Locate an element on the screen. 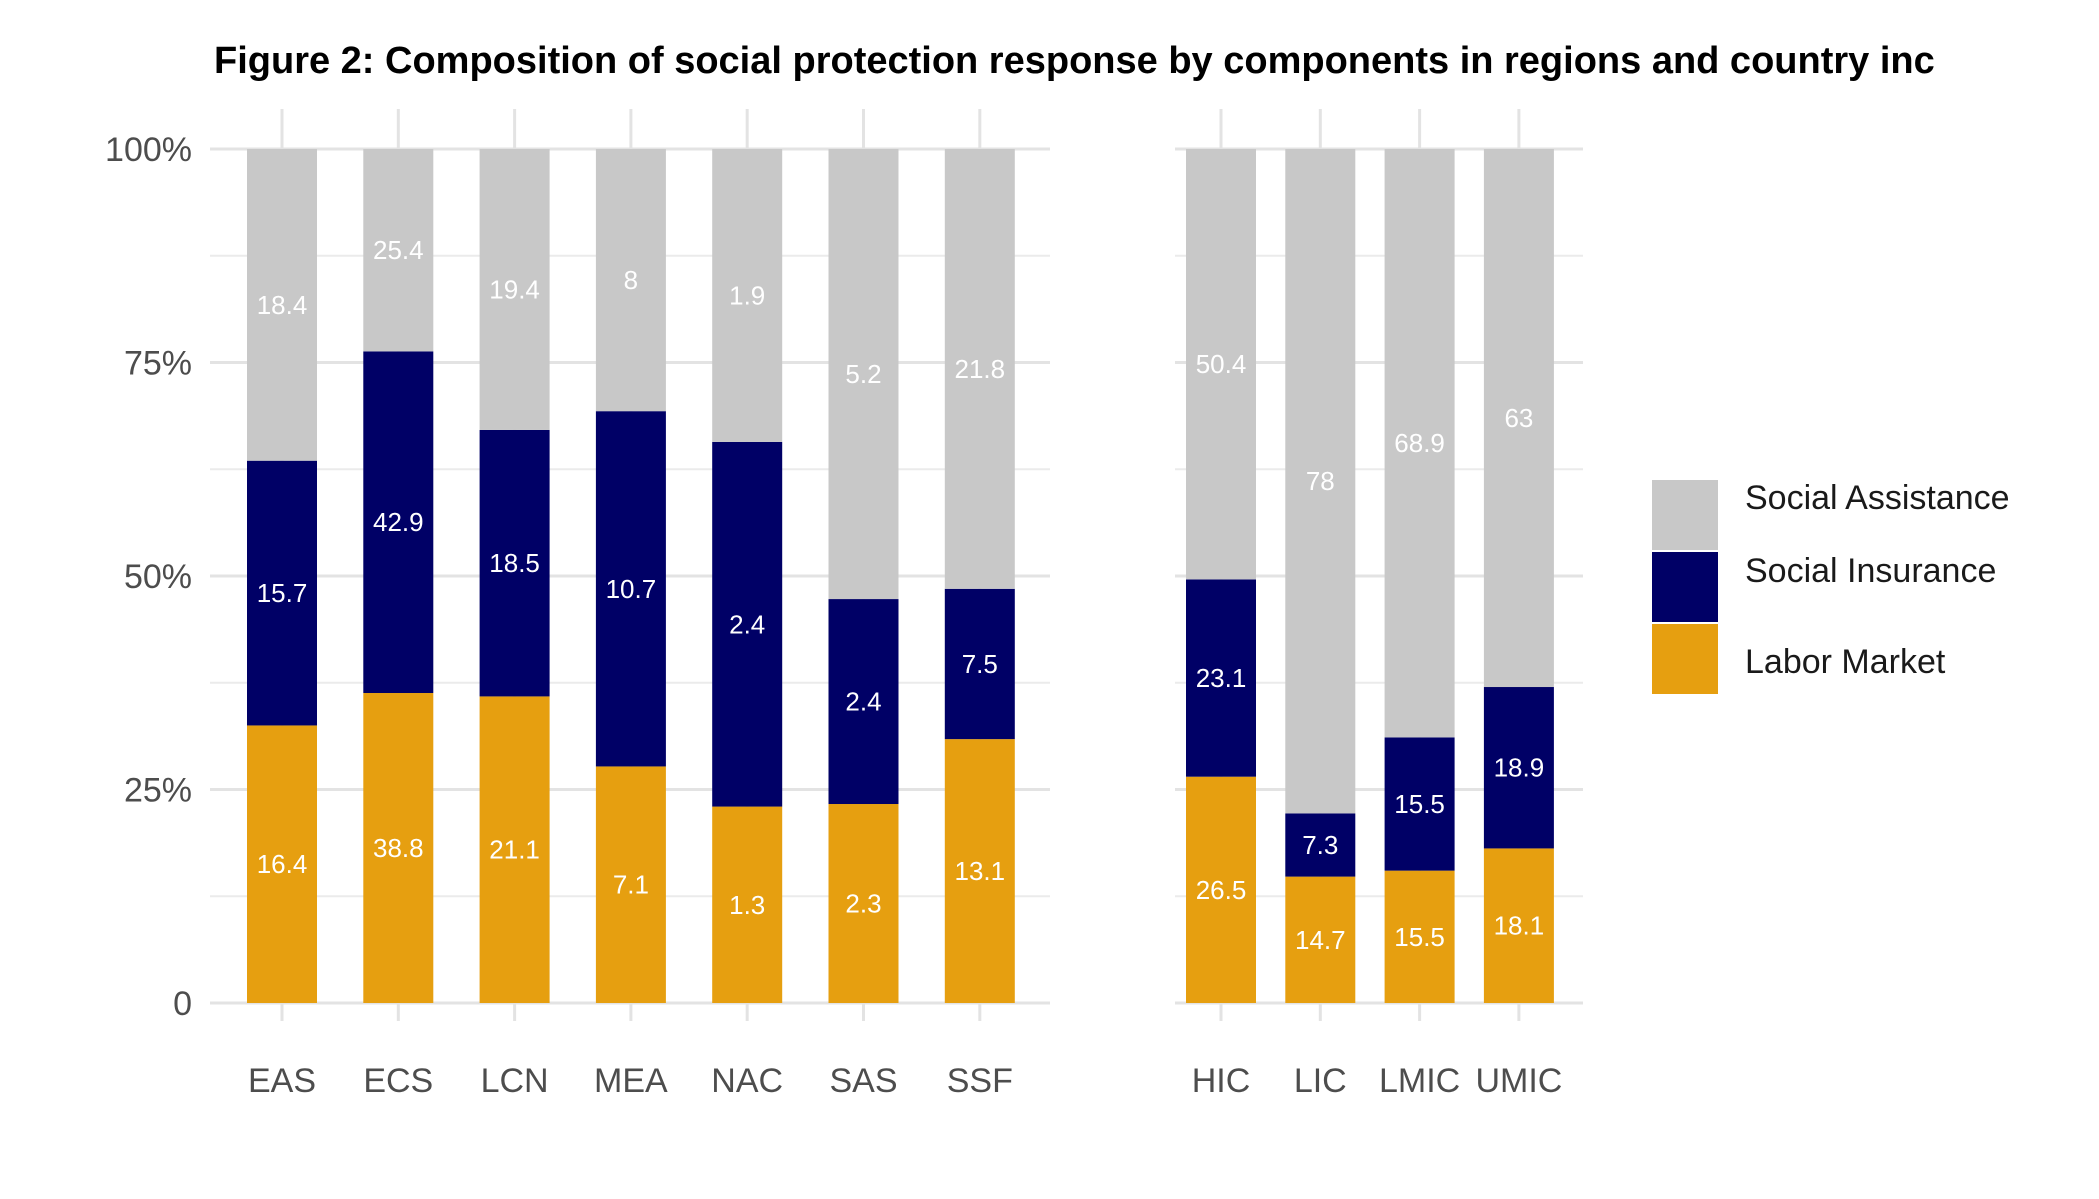 The height and width of the screenshot is (1199, 2099). y-axis: 0 25% 50% 75% 100% is located at coordinates (148, 577).